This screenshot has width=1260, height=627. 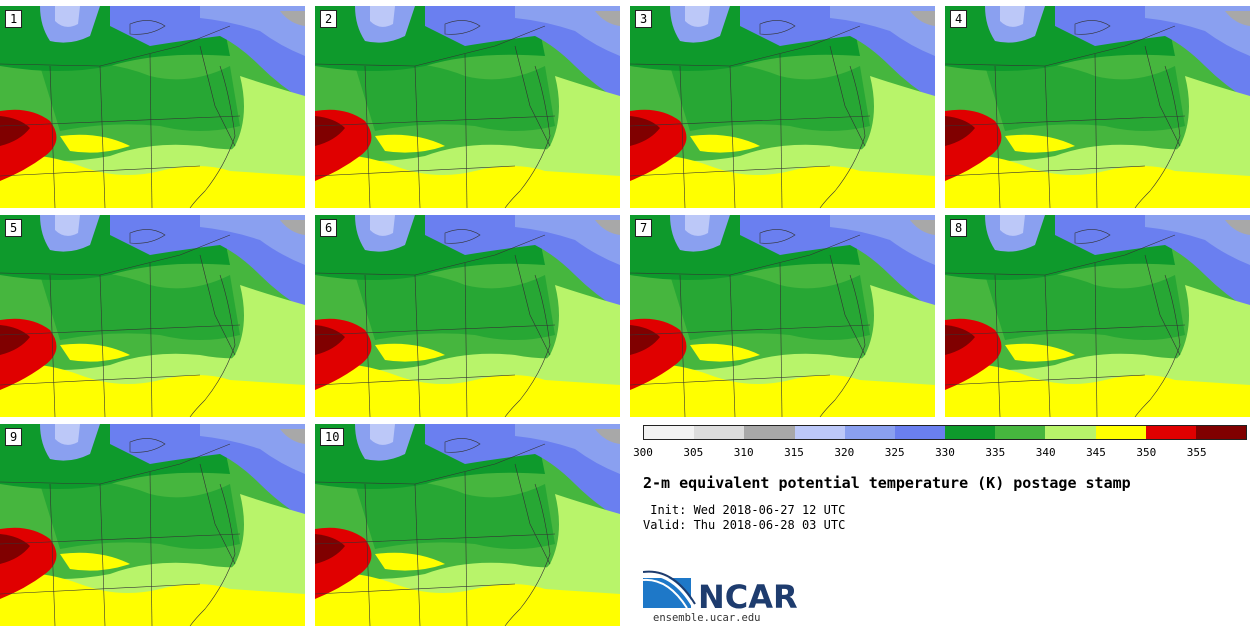 I want to click on colorbar-tick-label: 330, so click(x=945, y=452).